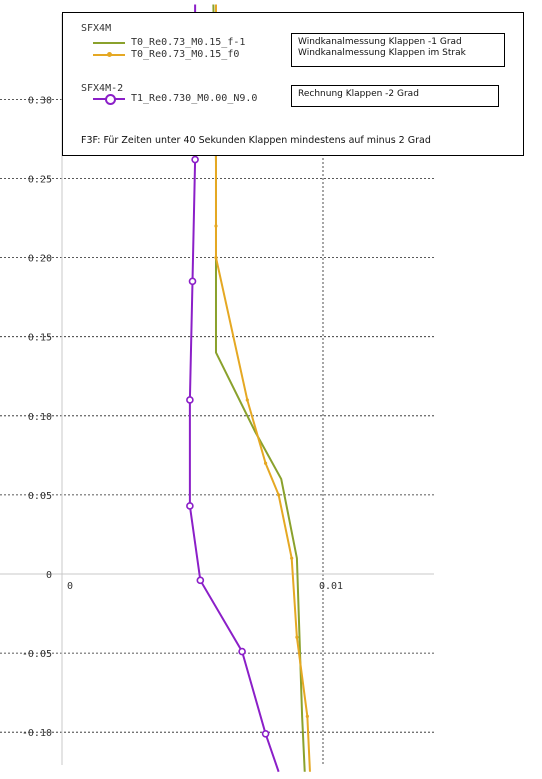 The width and height of the screenshot is (542, 779). Describe the element at coordinates (49, 575) in the screenshot. I see `y-tick-label: 0` at that location.